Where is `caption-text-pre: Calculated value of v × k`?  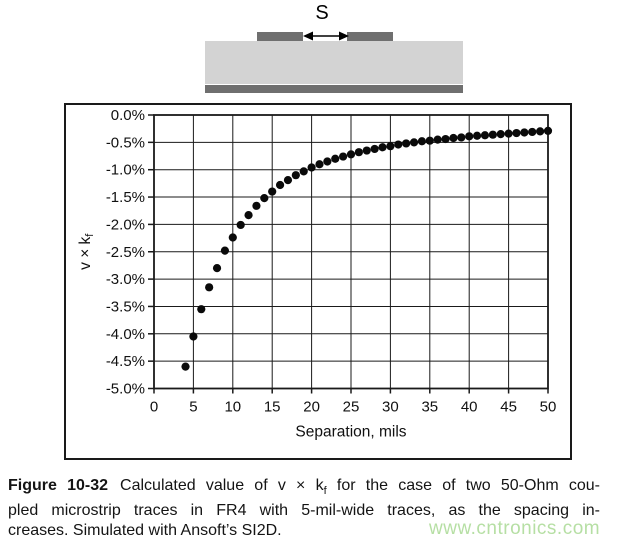 caption-text-pre: Calculated value of v × k is located at coordinates (222, 485).